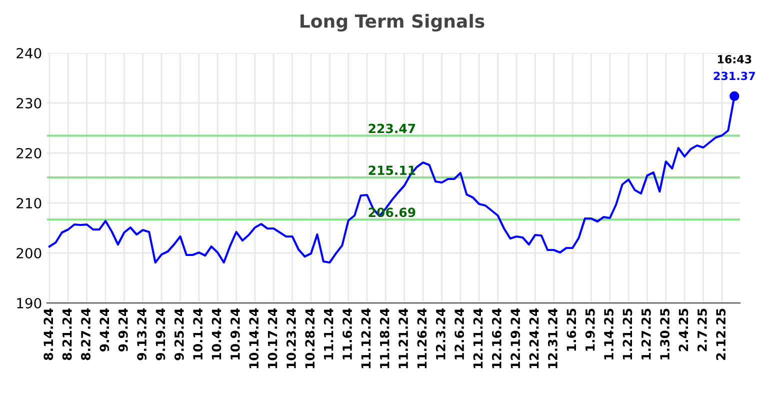 This screenshot has height=398, width=784. Describe the element at coordinates (67, 334) in the screenshot. I see `x-tick-label: 8.21.24` at that location.